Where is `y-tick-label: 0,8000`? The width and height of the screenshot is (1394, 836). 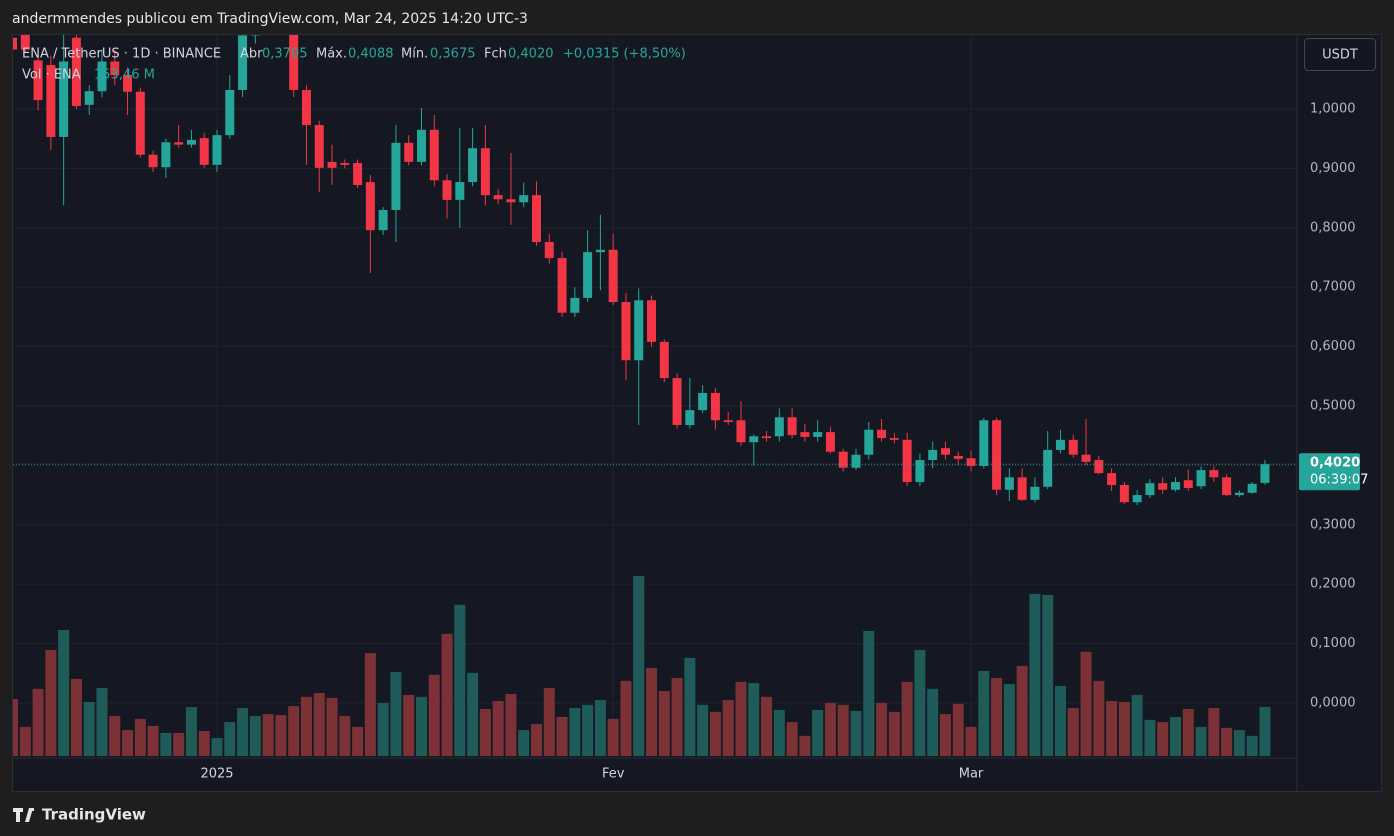
y-tick-label: 0,8000 is located at coordinates (1333, 227).